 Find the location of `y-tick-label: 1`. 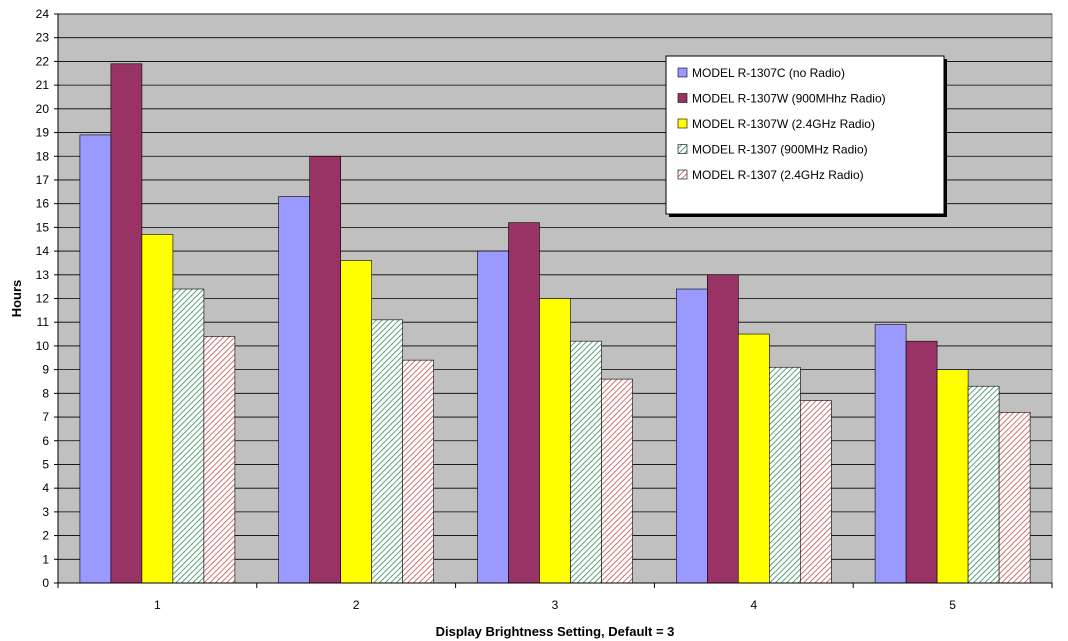

y-tick-label: 1 is located at coordinates (45, 559).